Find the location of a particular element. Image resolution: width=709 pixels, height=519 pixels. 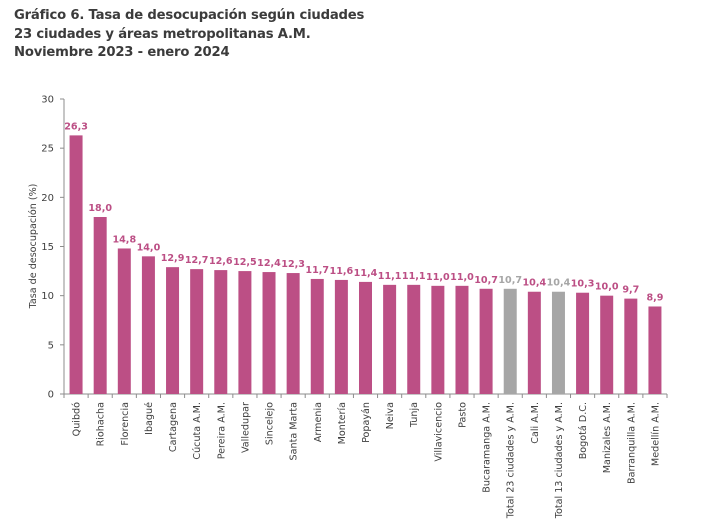

data-label: 18,0 is located at coordinates (100, 208).